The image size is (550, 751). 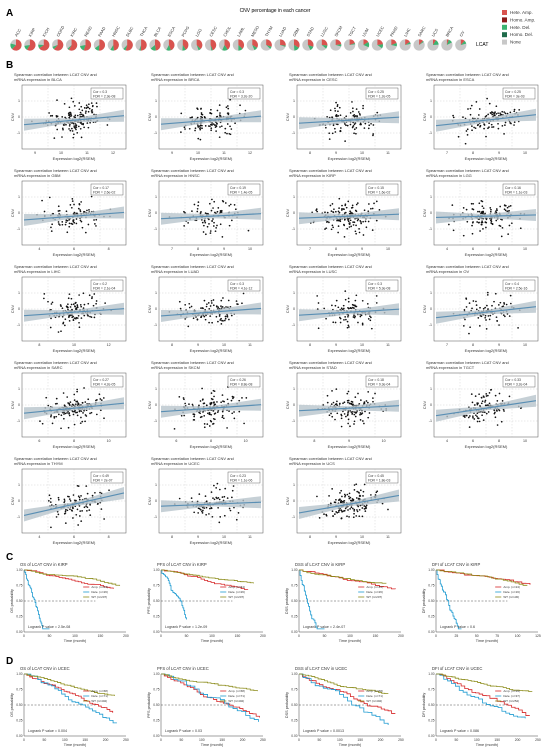 What do you see at coordinates (176, 441) in the screenshot?
I see `x-tick-label: 6` at bounding box center [176, 441].